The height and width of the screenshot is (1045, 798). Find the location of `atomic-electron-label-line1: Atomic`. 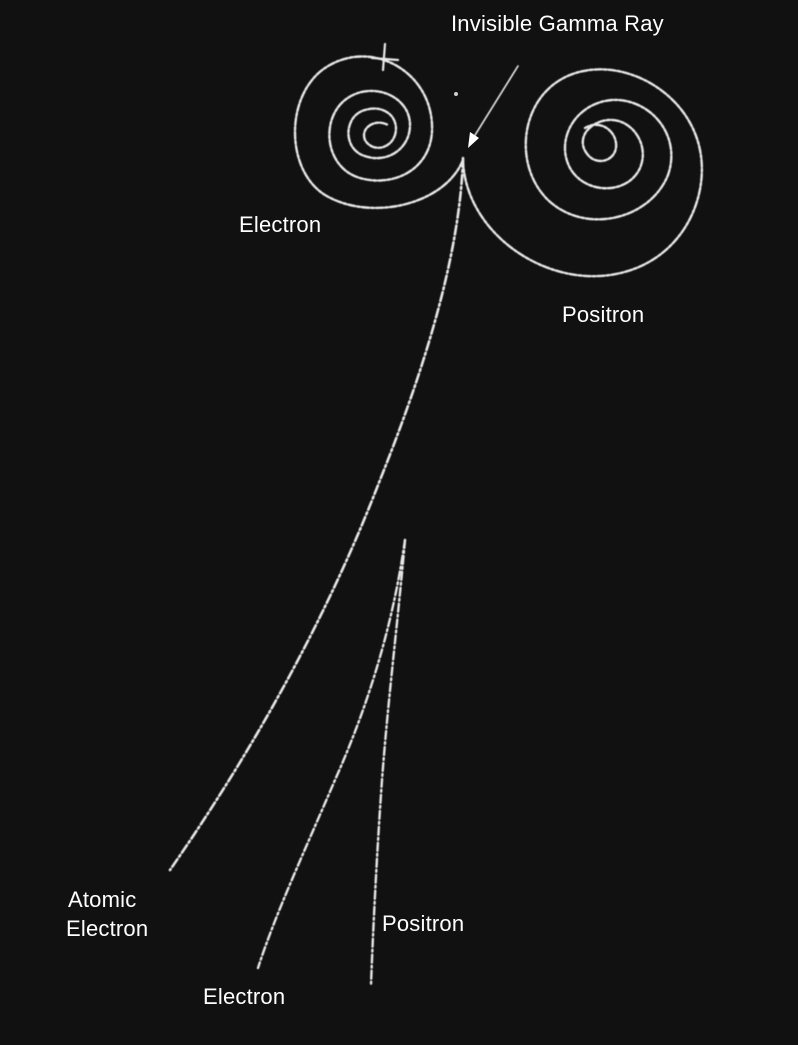

atomic-electron-label-line1: Atomic is located at coordinates (102, 899).